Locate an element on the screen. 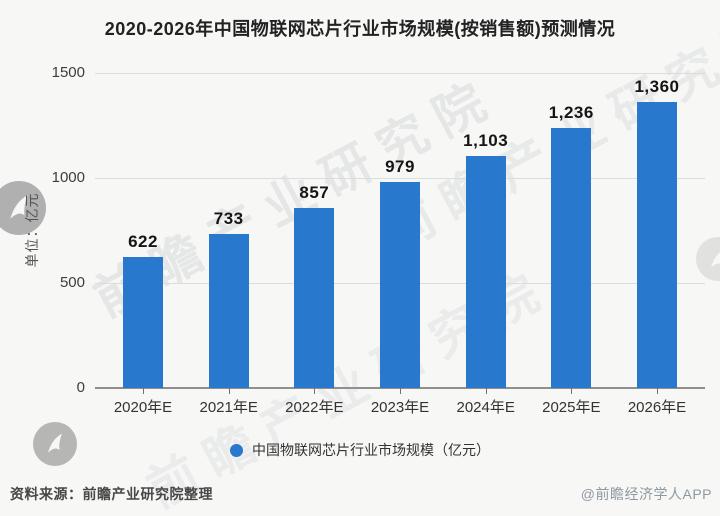  x-axis-label: 2021年E is located at coordinates (228, 407).